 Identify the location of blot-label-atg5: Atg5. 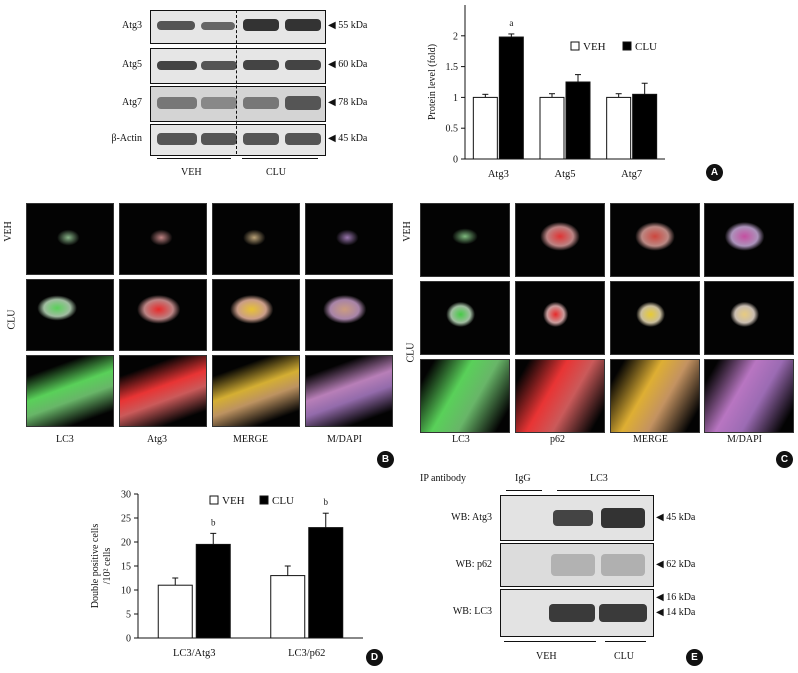
(132, 64).